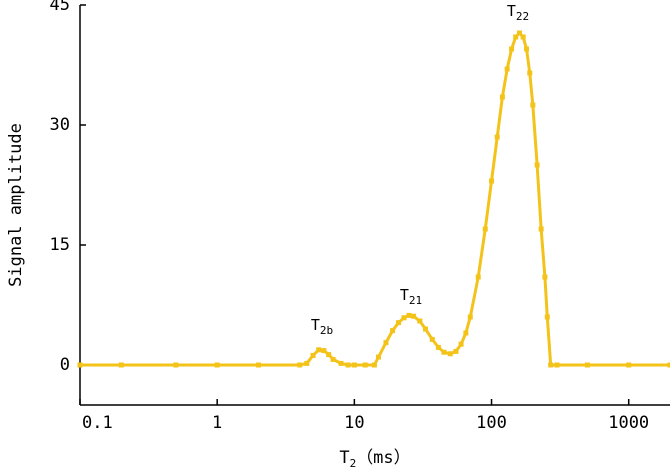 The width and height of the screenshot is (670, 470). I want to click on y-tick-label: 45, so click(60, 7).